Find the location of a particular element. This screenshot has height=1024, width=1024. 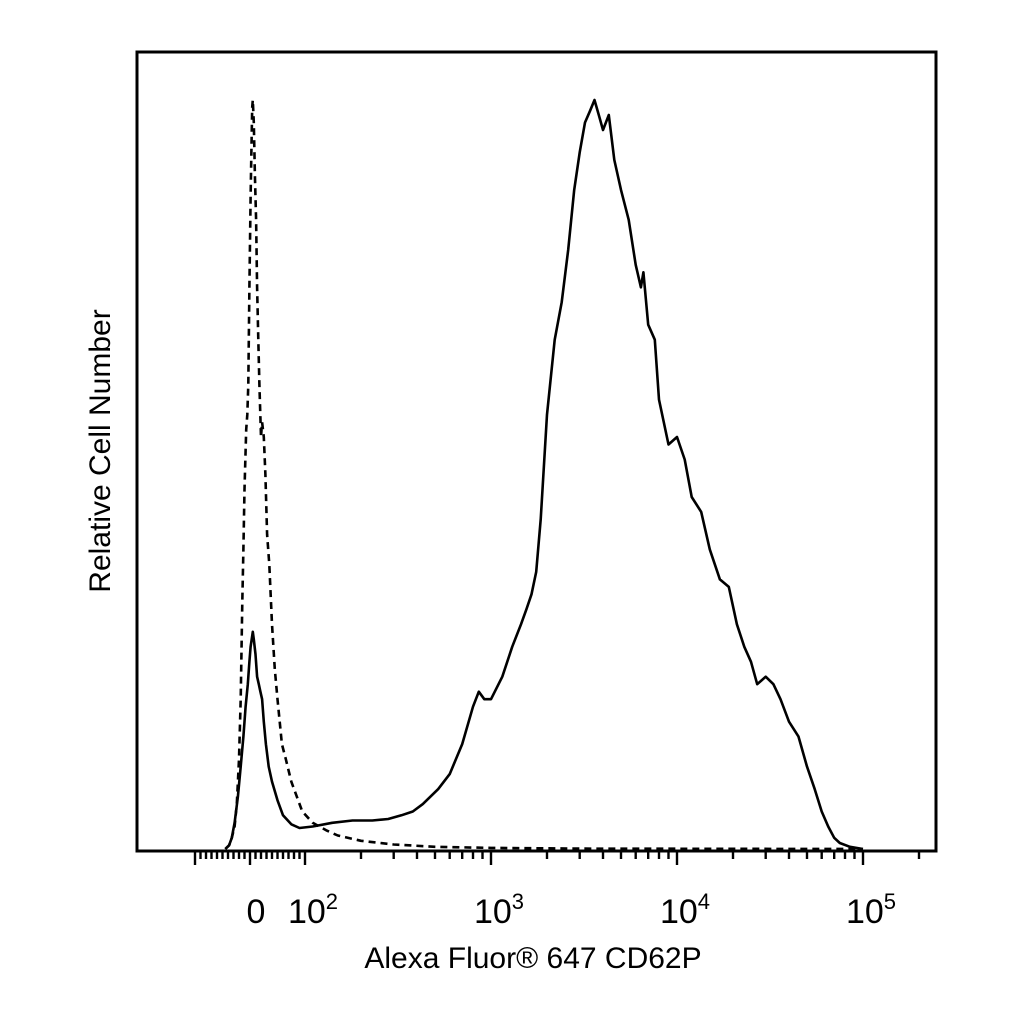

x-tick-label: 10⁴ is located at coordinates (685, 910).